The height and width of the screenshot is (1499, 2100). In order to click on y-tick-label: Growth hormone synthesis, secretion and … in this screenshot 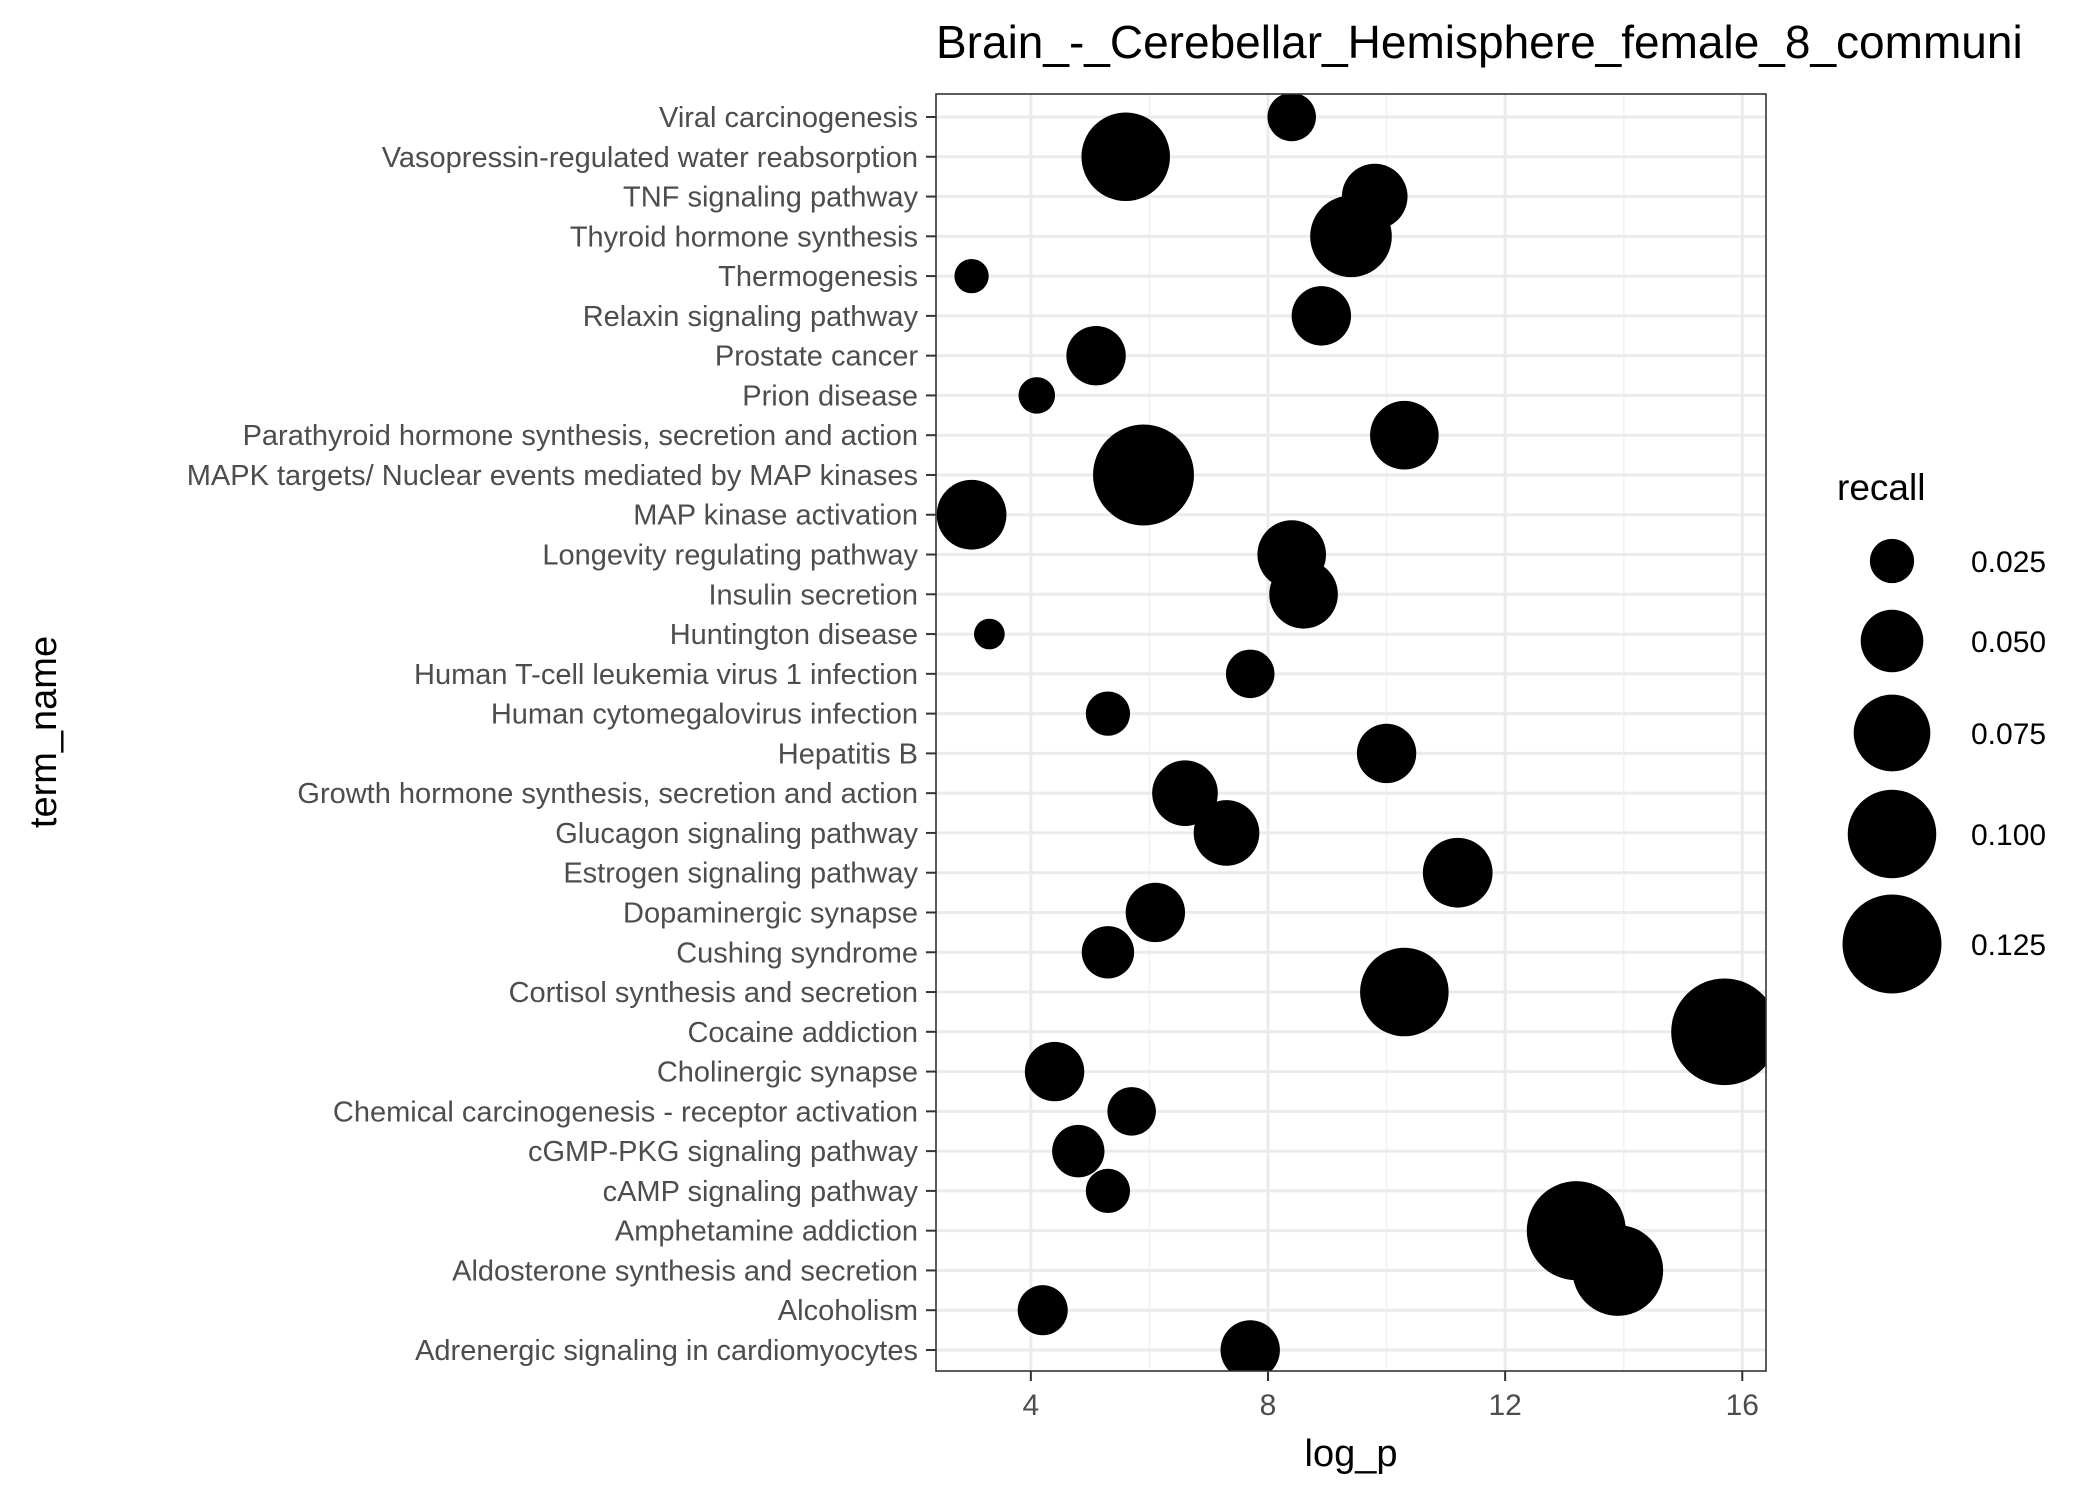, I will do `click(607, 794)`.